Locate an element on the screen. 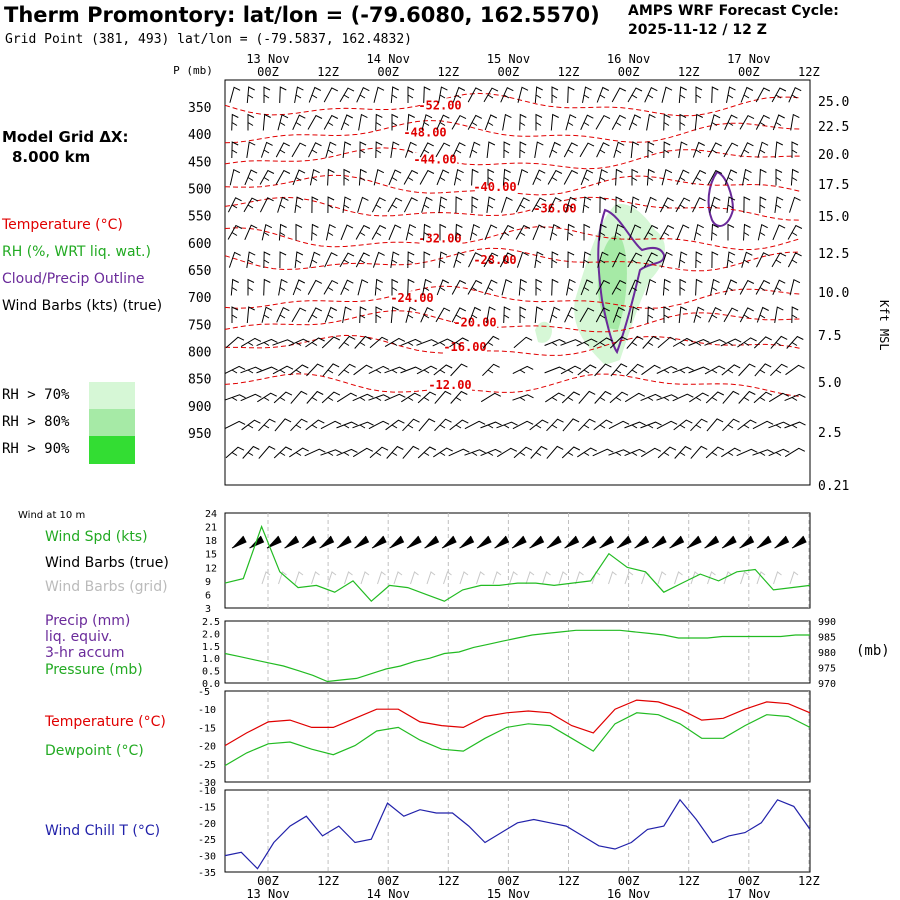 This screenshot has height=900, width=900. date-label-top: 14 Nov is located at coordinates (388, 59).